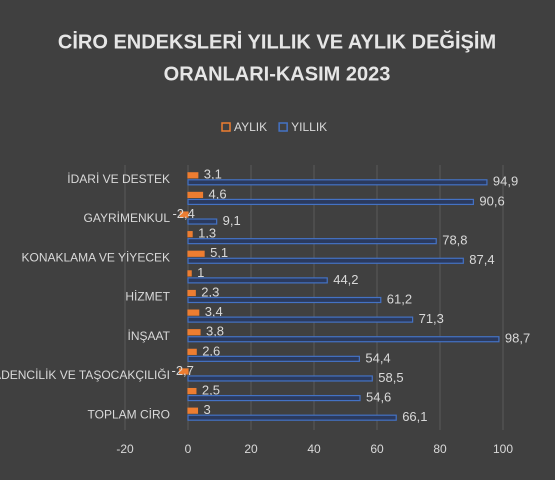 This screenshot has height=480, width=555. What do you see at coordinates (491, 200) in the screenshot?
I see `data-label: 90,6` at bounding box center [491, 200].